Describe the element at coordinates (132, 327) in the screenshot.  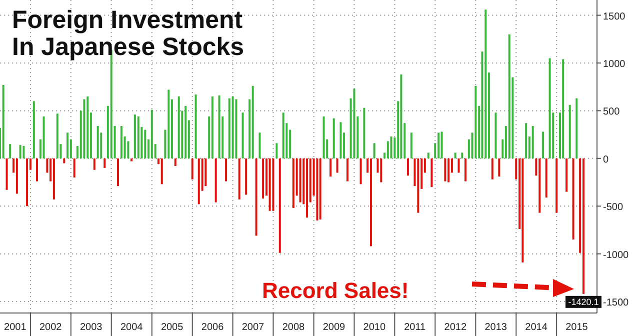
I see `x-tick-label: 2004` at that location.